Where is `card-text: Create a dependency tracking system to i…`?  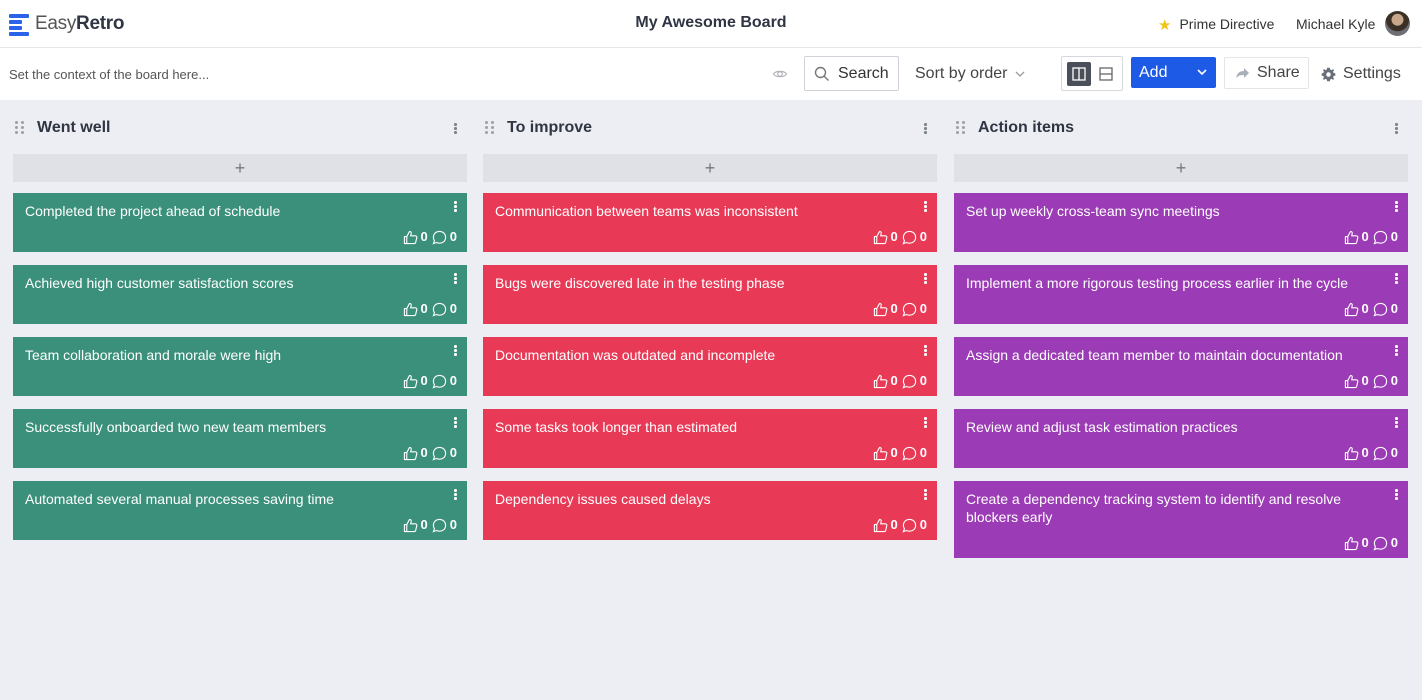
card-text: Create a dependency tracking system to i… is located at coordinates (1154, 508).